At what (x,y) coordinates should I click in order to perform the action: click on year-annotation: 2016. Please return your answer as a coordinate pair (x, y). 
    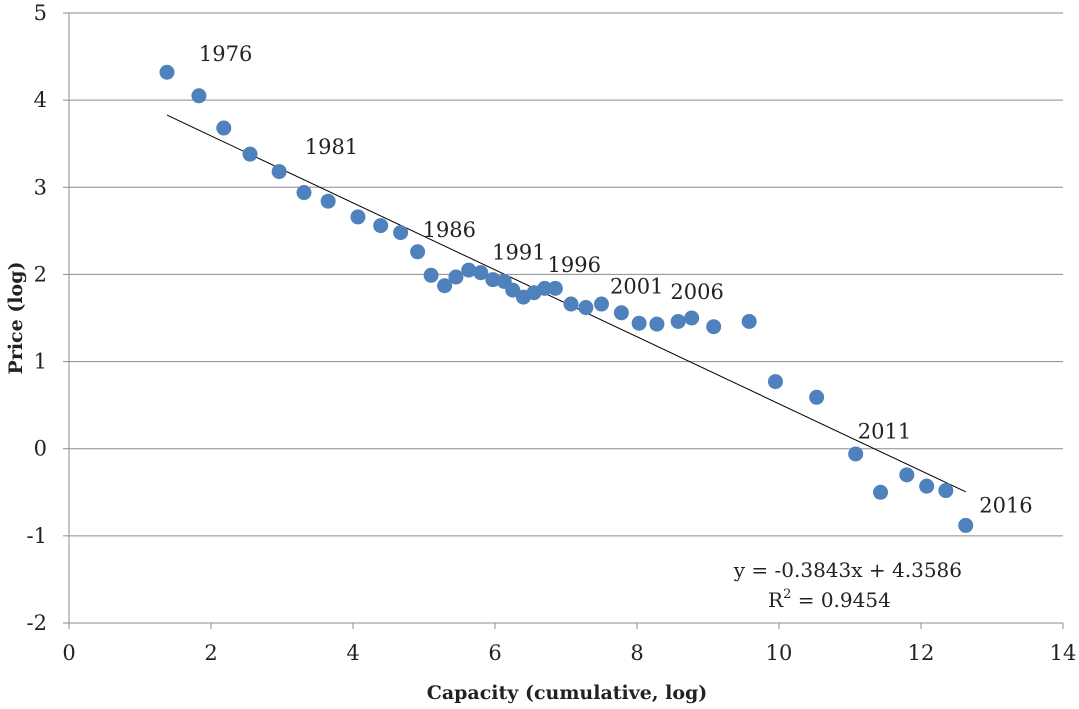
    Looking at the image, I should click on (1005, 505).